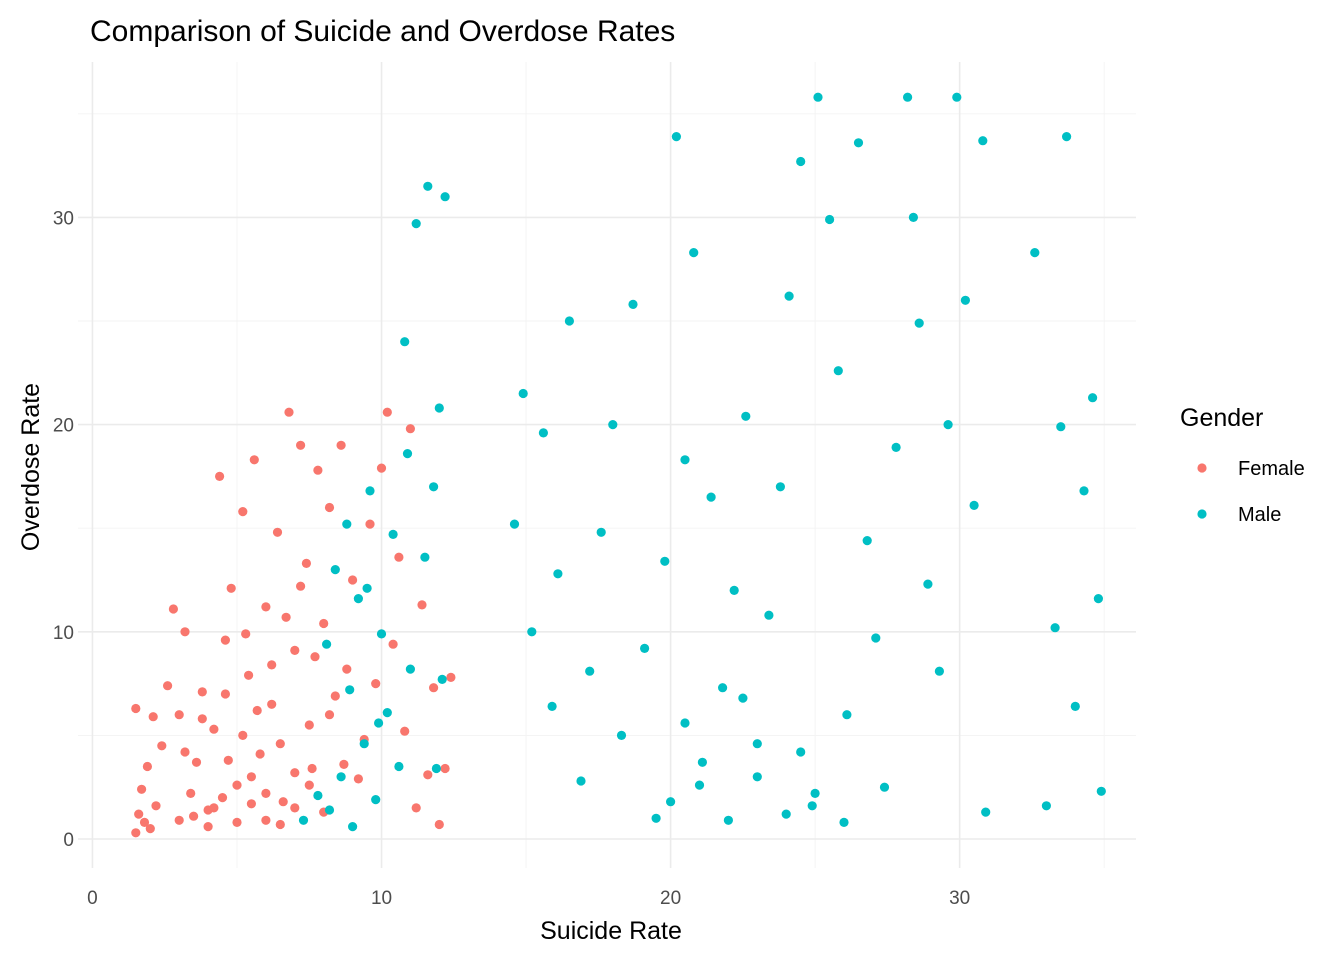  What do you see at coordinates (63, 633) in the screenshot?
I see `y-tick-label: 10` at bounding box center [63, 633].